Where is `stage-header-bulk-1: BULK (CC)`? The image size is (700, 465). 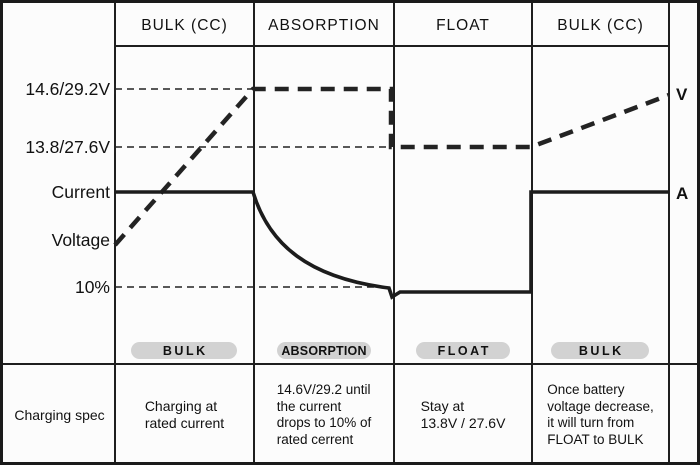 stage-header-bulk-1: BULK (CC) is located at coordinates (184, 25).